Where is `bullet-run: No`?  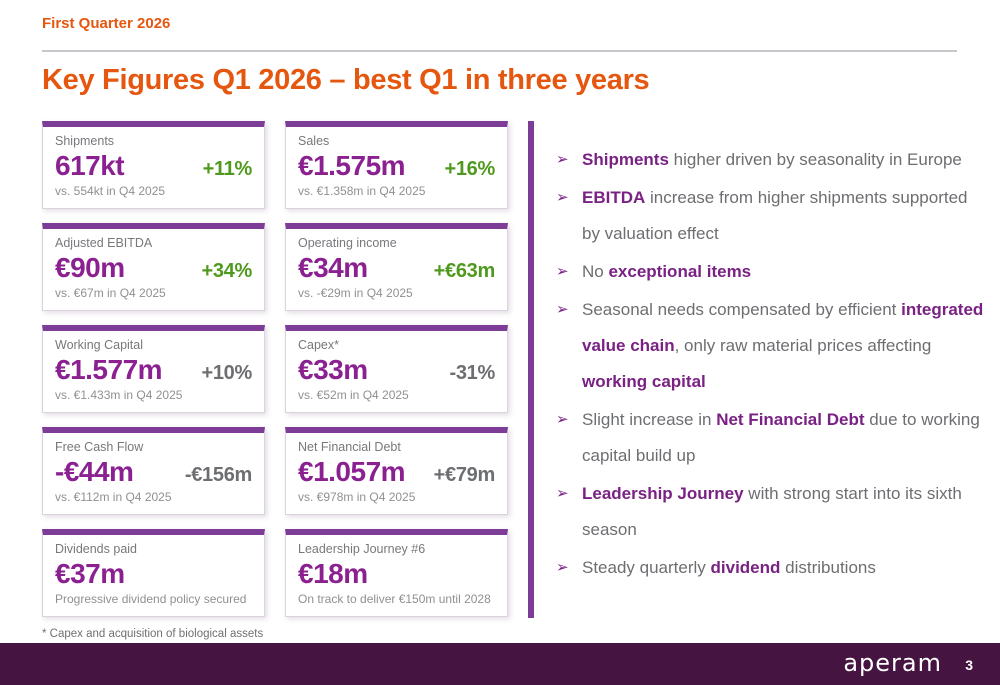 bullet-run: No is located at coordinates (595, 271).